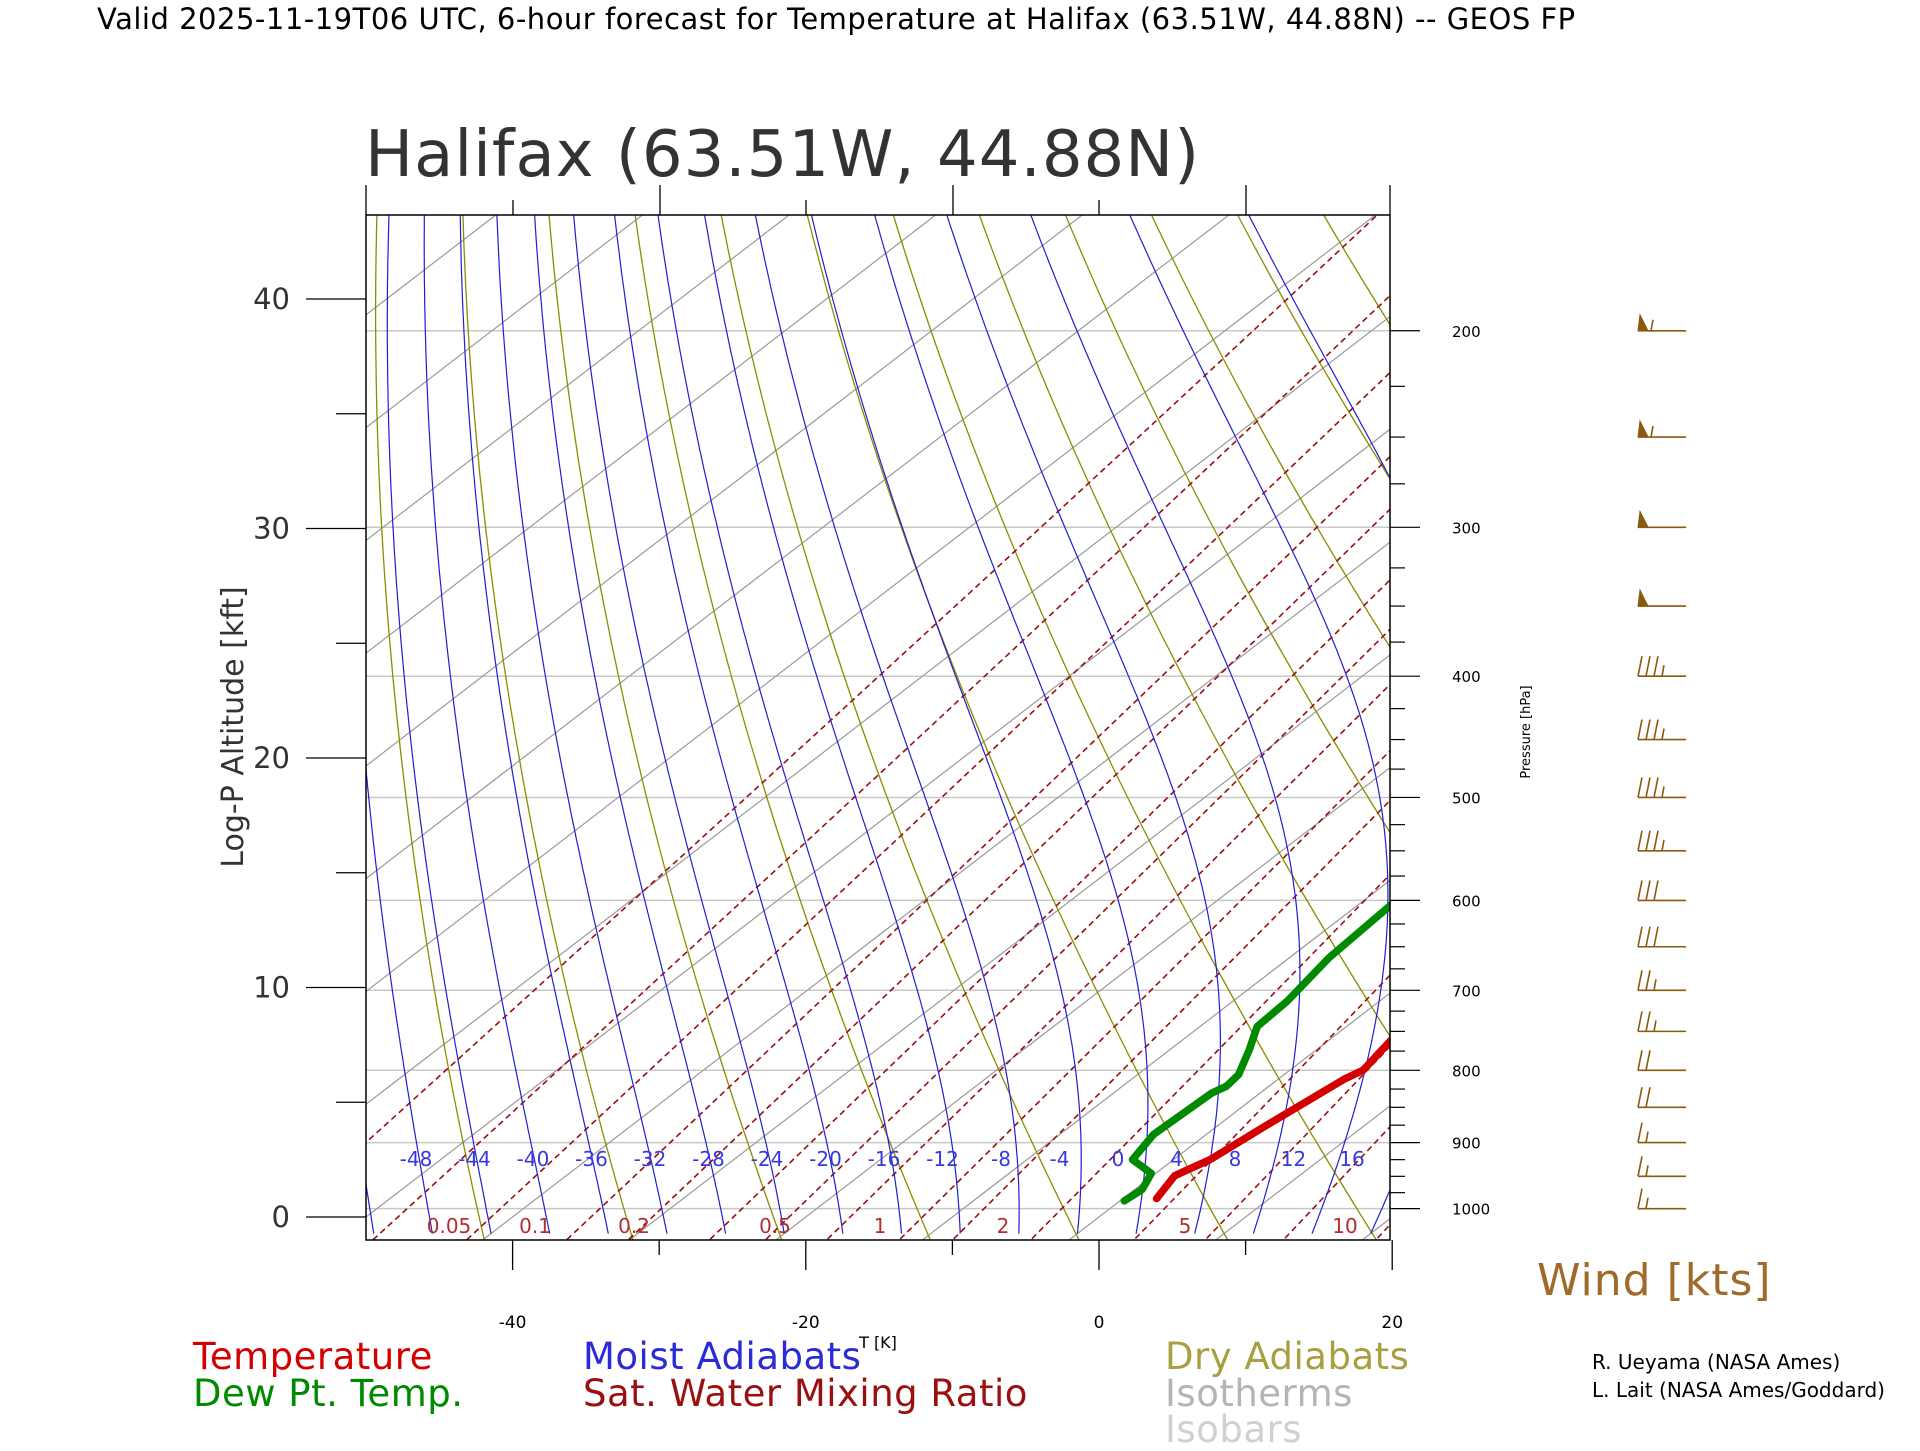 The image size is (1920, 1451). I want to click on y-axis-label: Log-P Altitude [kft], so click(233, 726).